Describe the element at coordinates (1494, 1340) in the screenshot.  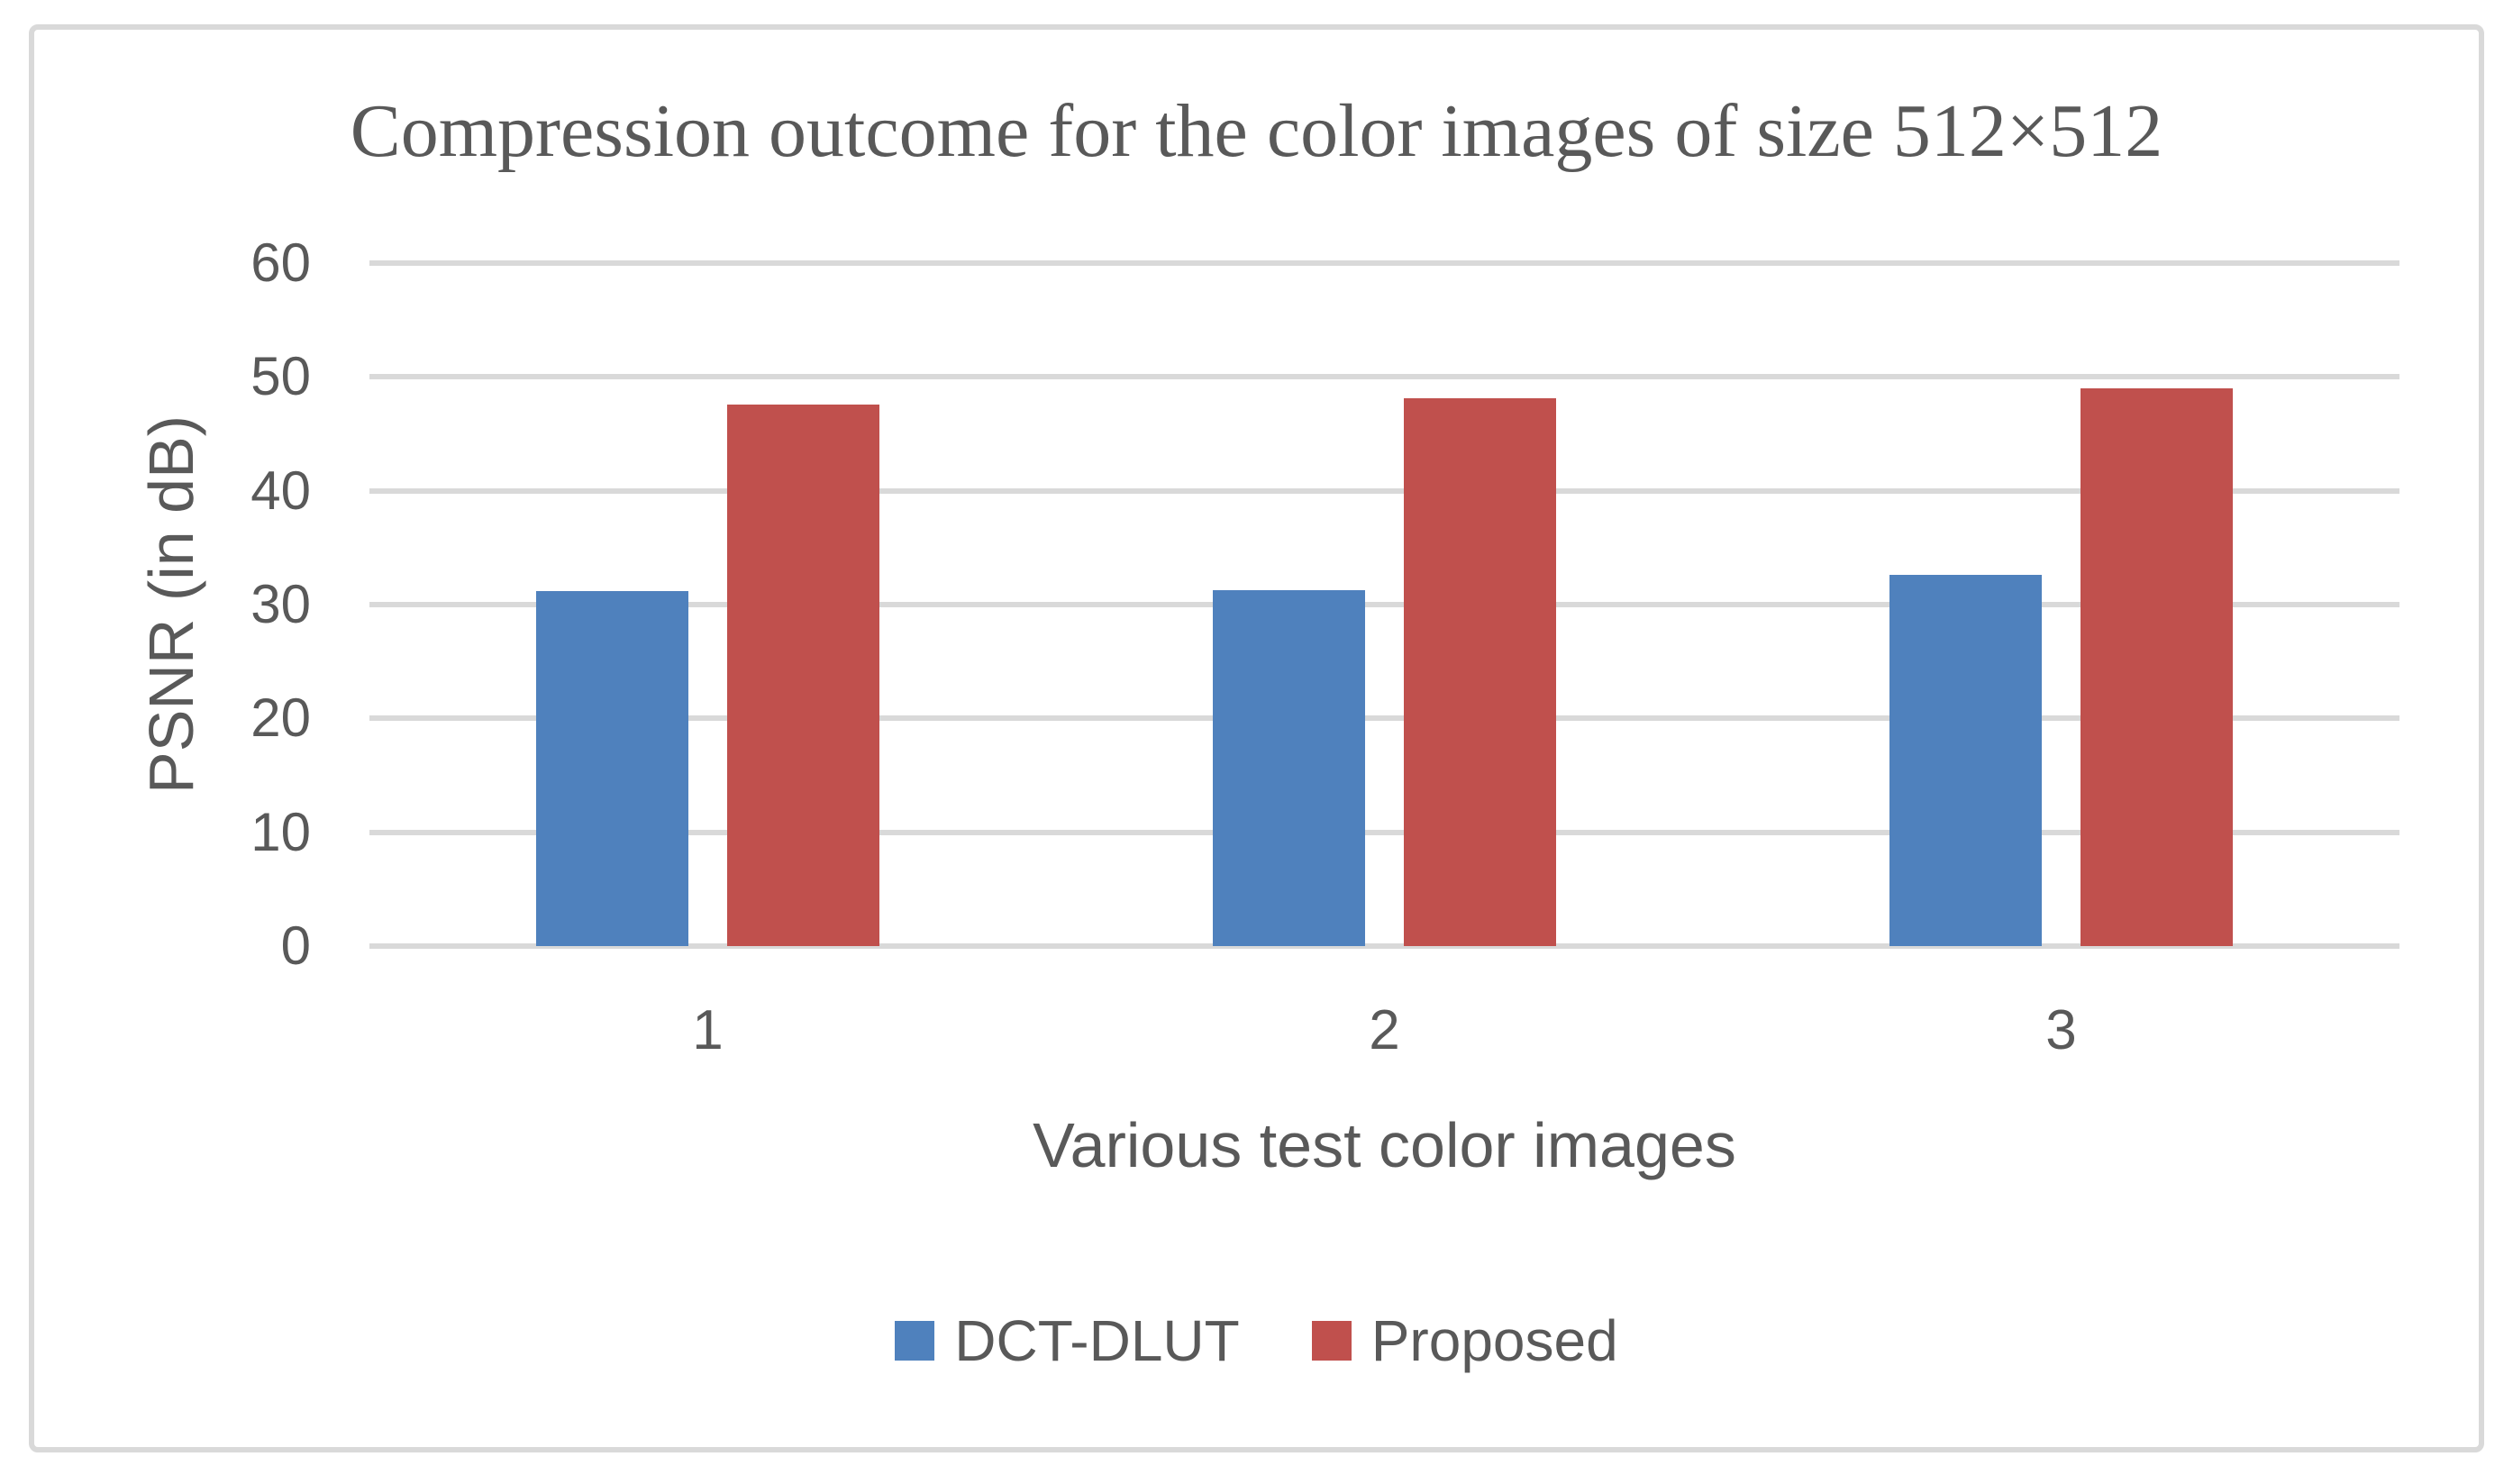
I see `legend-label-proposed: Proposed` at that location.